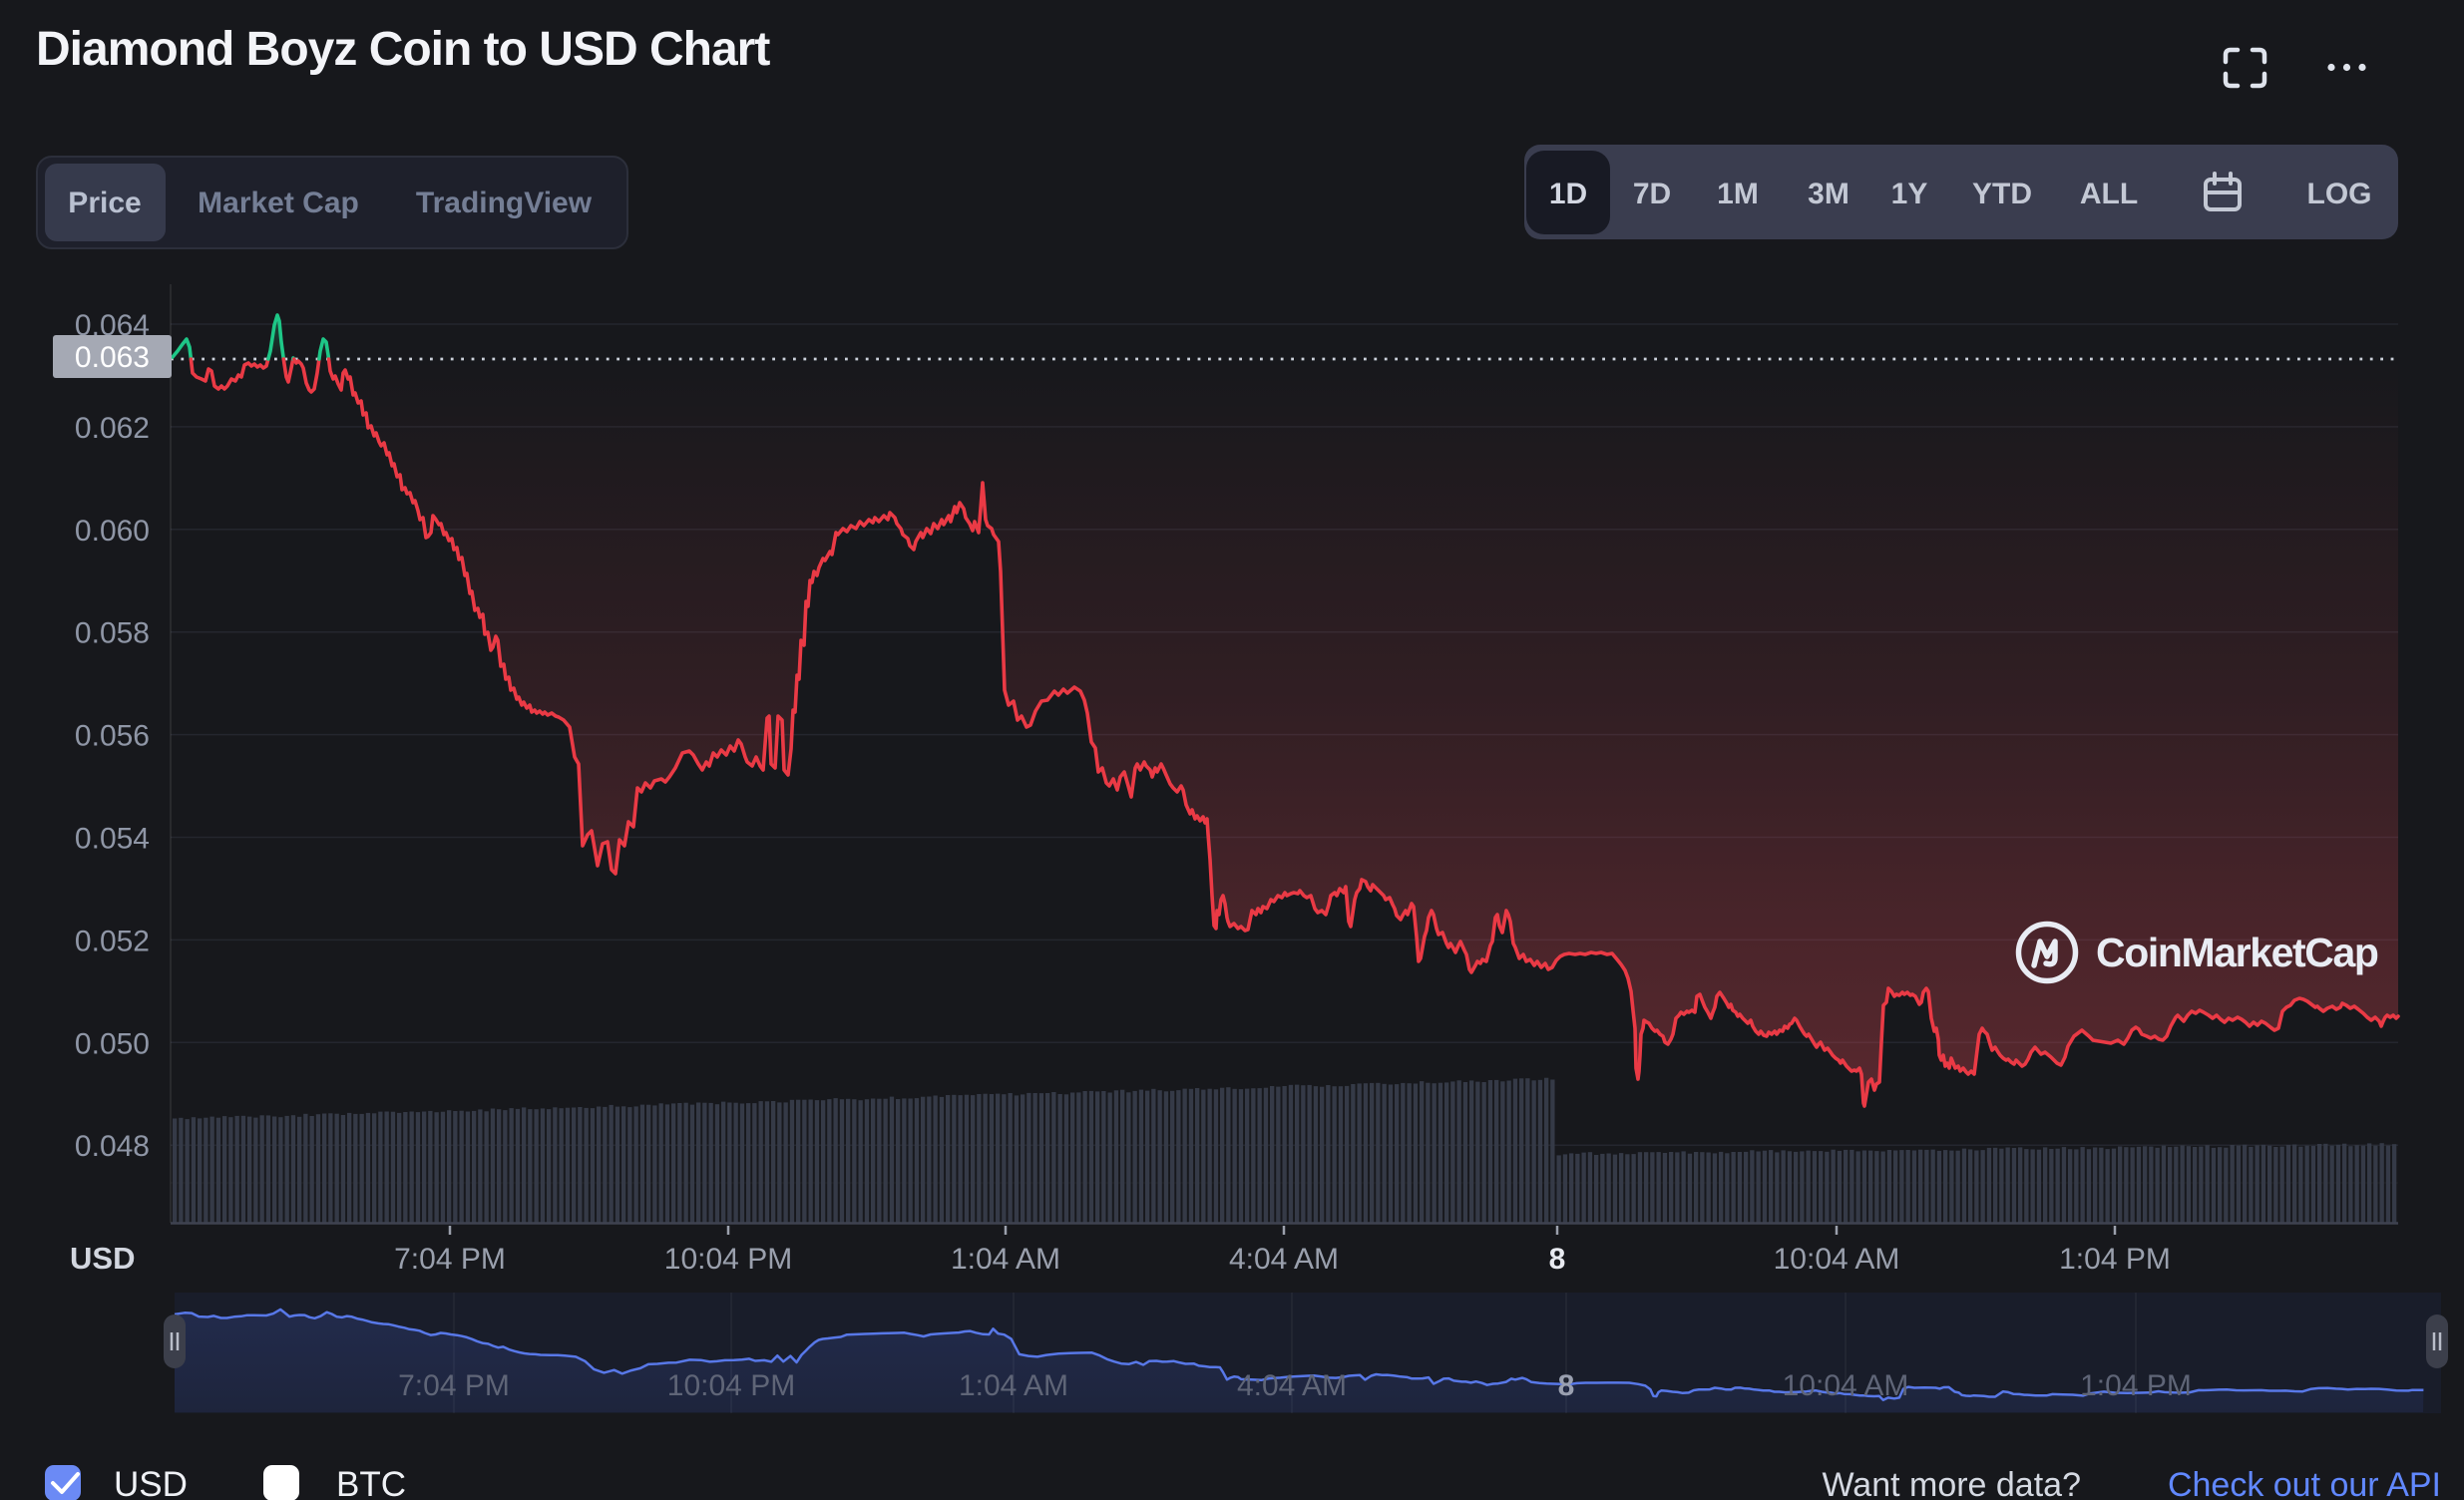 This screenshot has width=2464, height=1500. Describe the element at coordinates (112, 633) in the screenshot. I see `svg-text: 0.058` at that location.